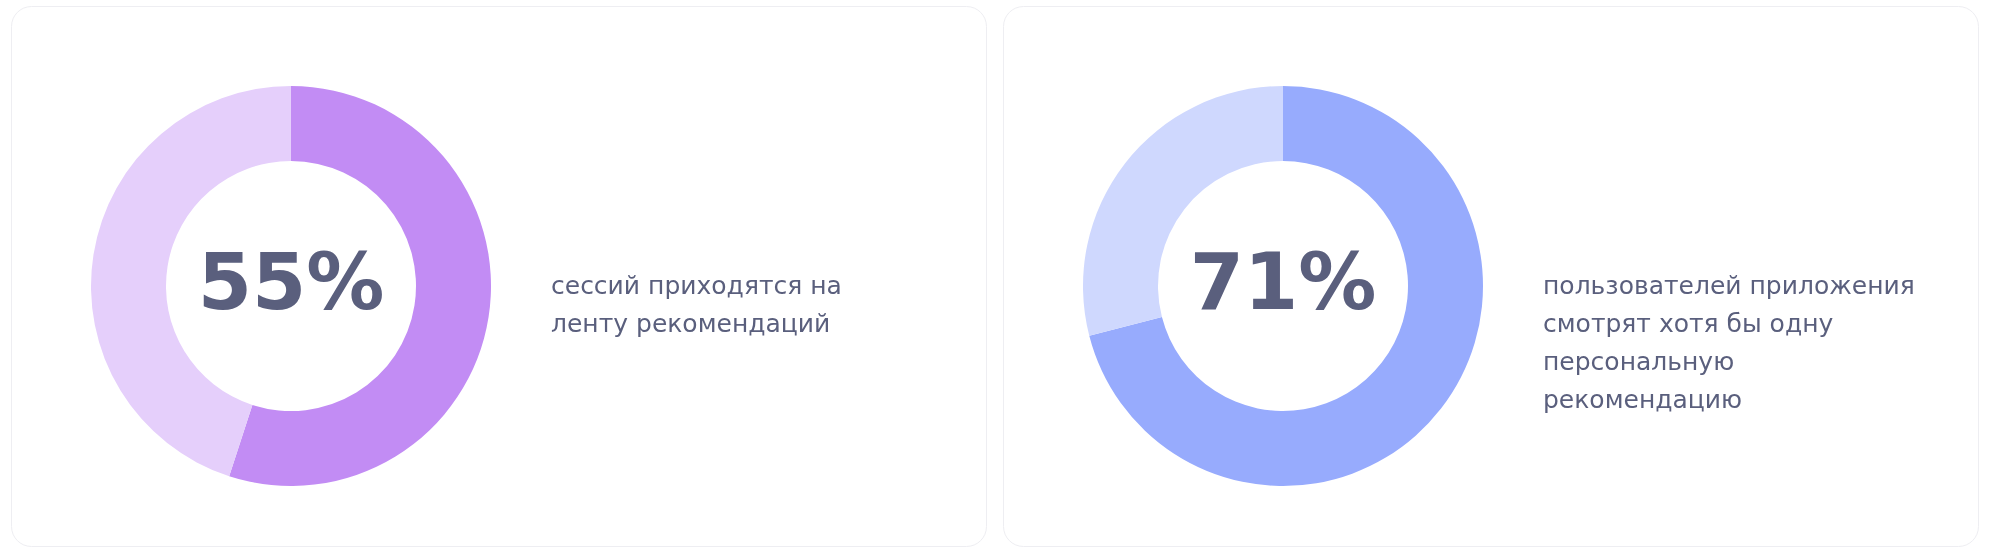 This screenshot has height=560, width=1999. I want to click on donut-slice, so click(1286, 286).